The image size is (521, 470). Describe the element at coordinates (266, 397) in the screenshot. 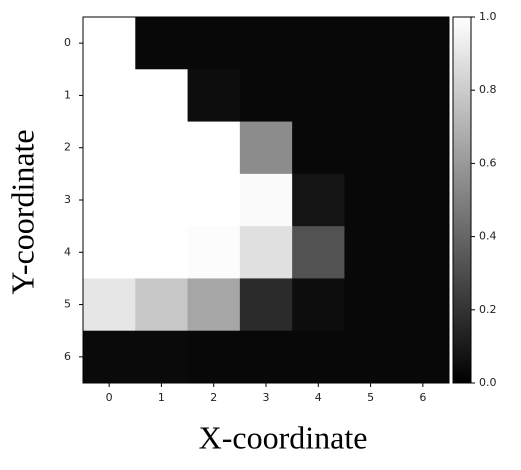

I see `x-tick-label: 3` at that location.